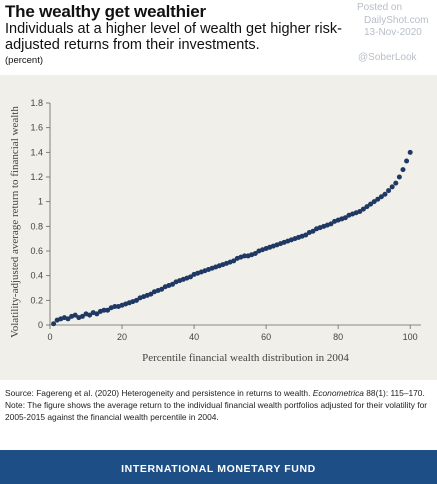 The height and width of the screenshot is (484, 437). I want to click on y-tick-label: 0.4, so click(36, 276).